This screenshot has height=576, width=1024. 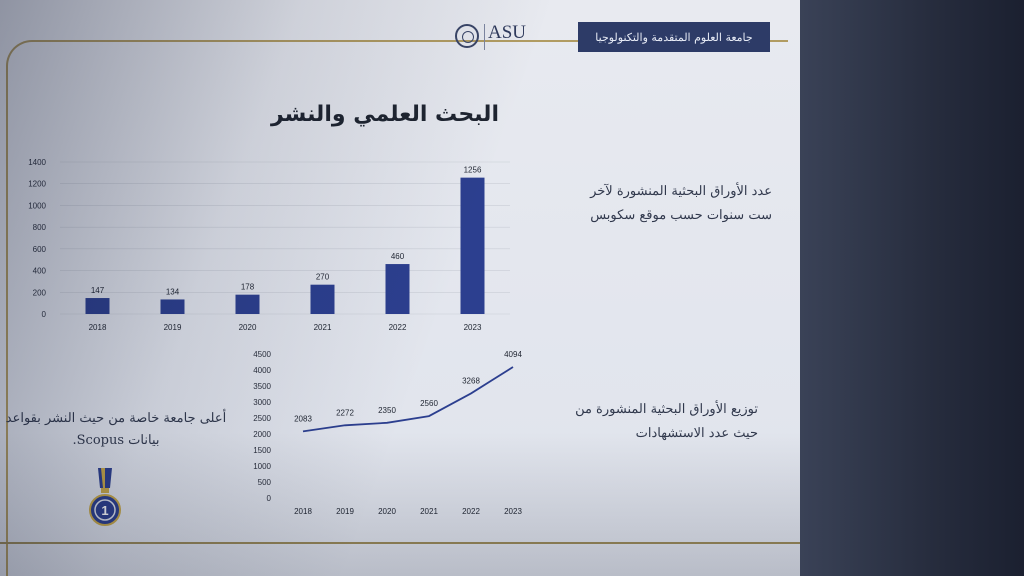 What do you see at coordinates (262, 386) in the screenshot?
I see `y-tick-label: 3500` at bounding box center [262, 386].